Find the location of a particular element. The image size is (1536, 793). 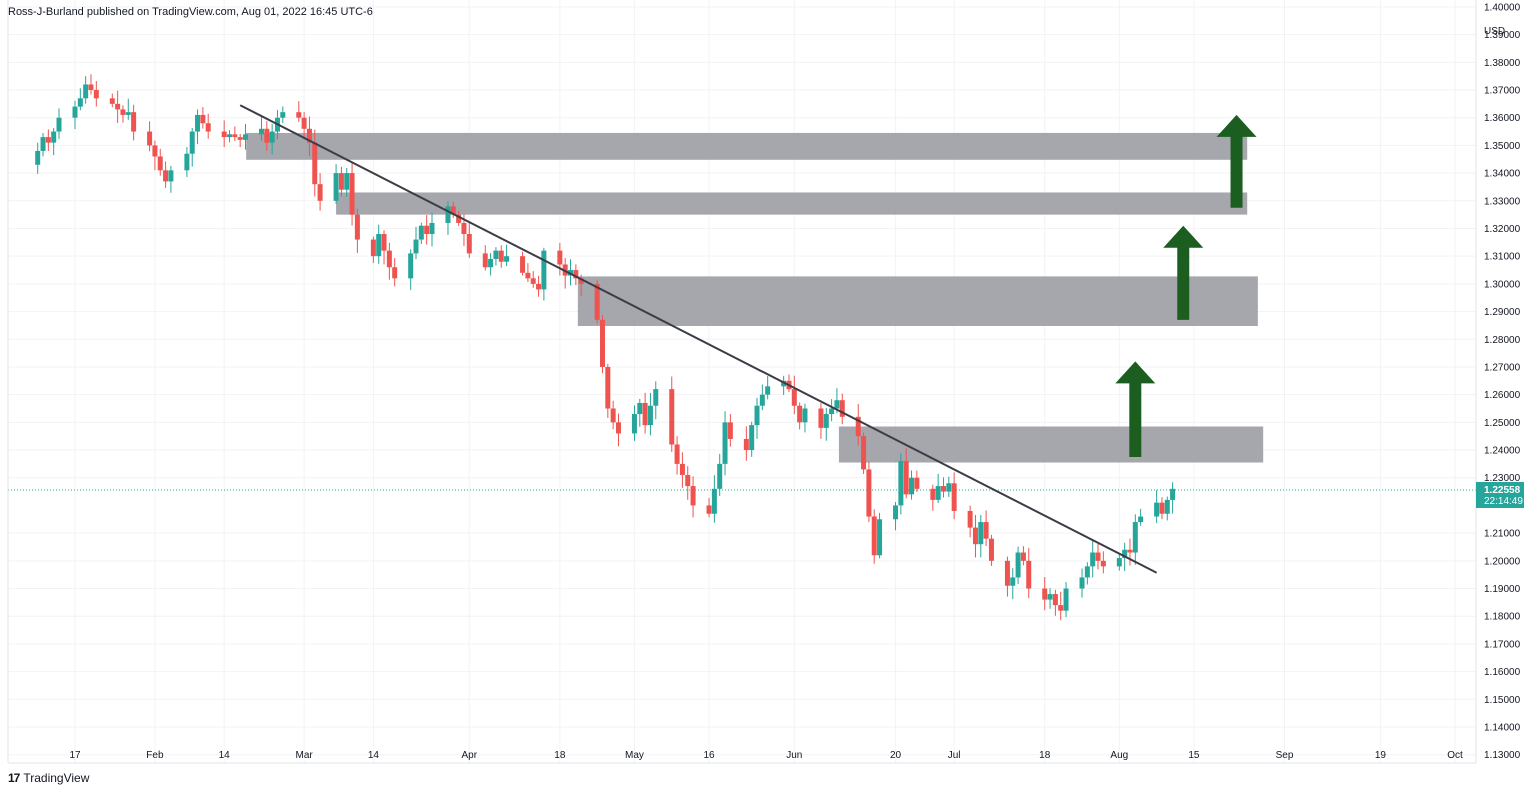

y-tick-label: 1.30000 is located at coordinates (1502, 284).